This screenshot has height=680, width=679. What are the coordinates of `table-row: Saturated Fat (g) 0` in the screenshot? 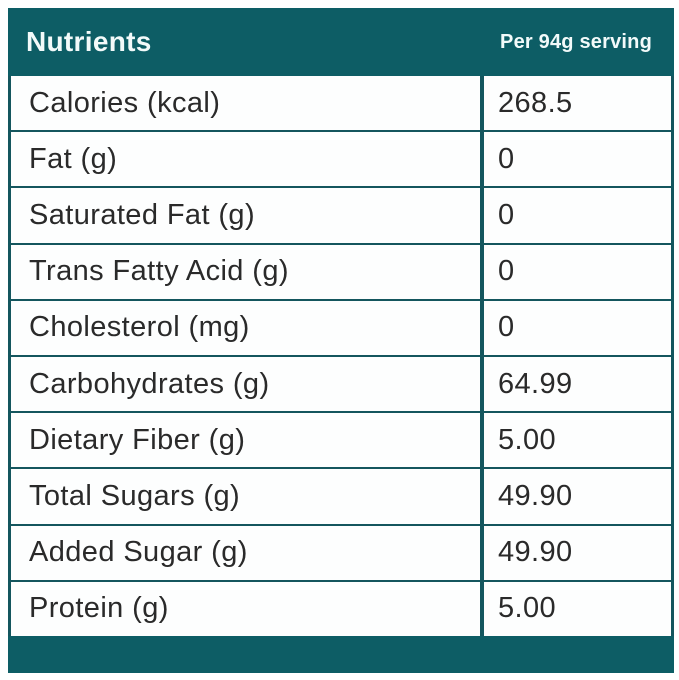 It's located at (341, 216).